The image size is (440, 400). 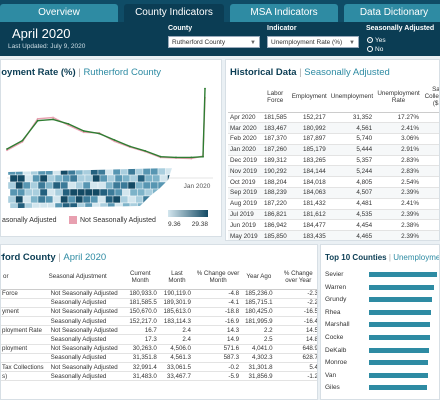 I want to click on legend-seasonally-adjusted: asonally Adjusted, so click(x=28, y=220).